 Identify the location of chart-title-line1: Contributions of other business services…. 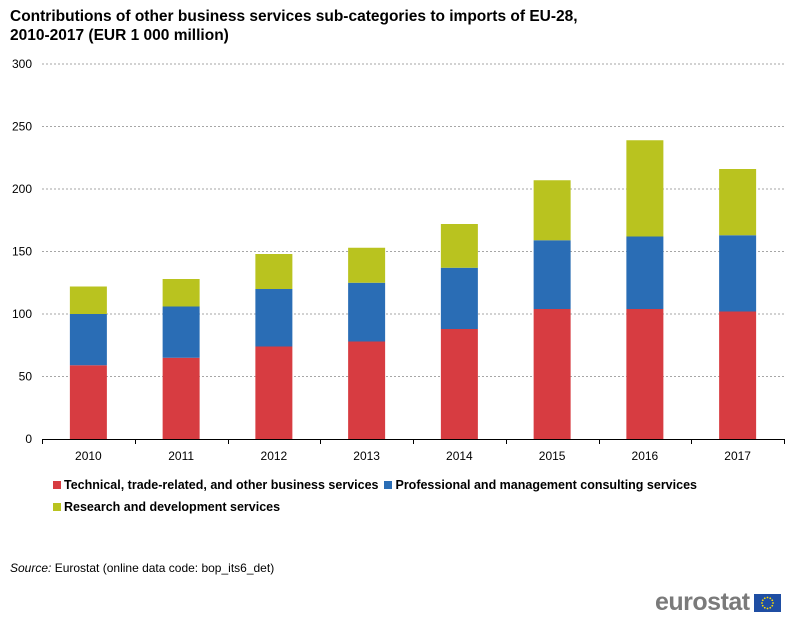
(294, 16).